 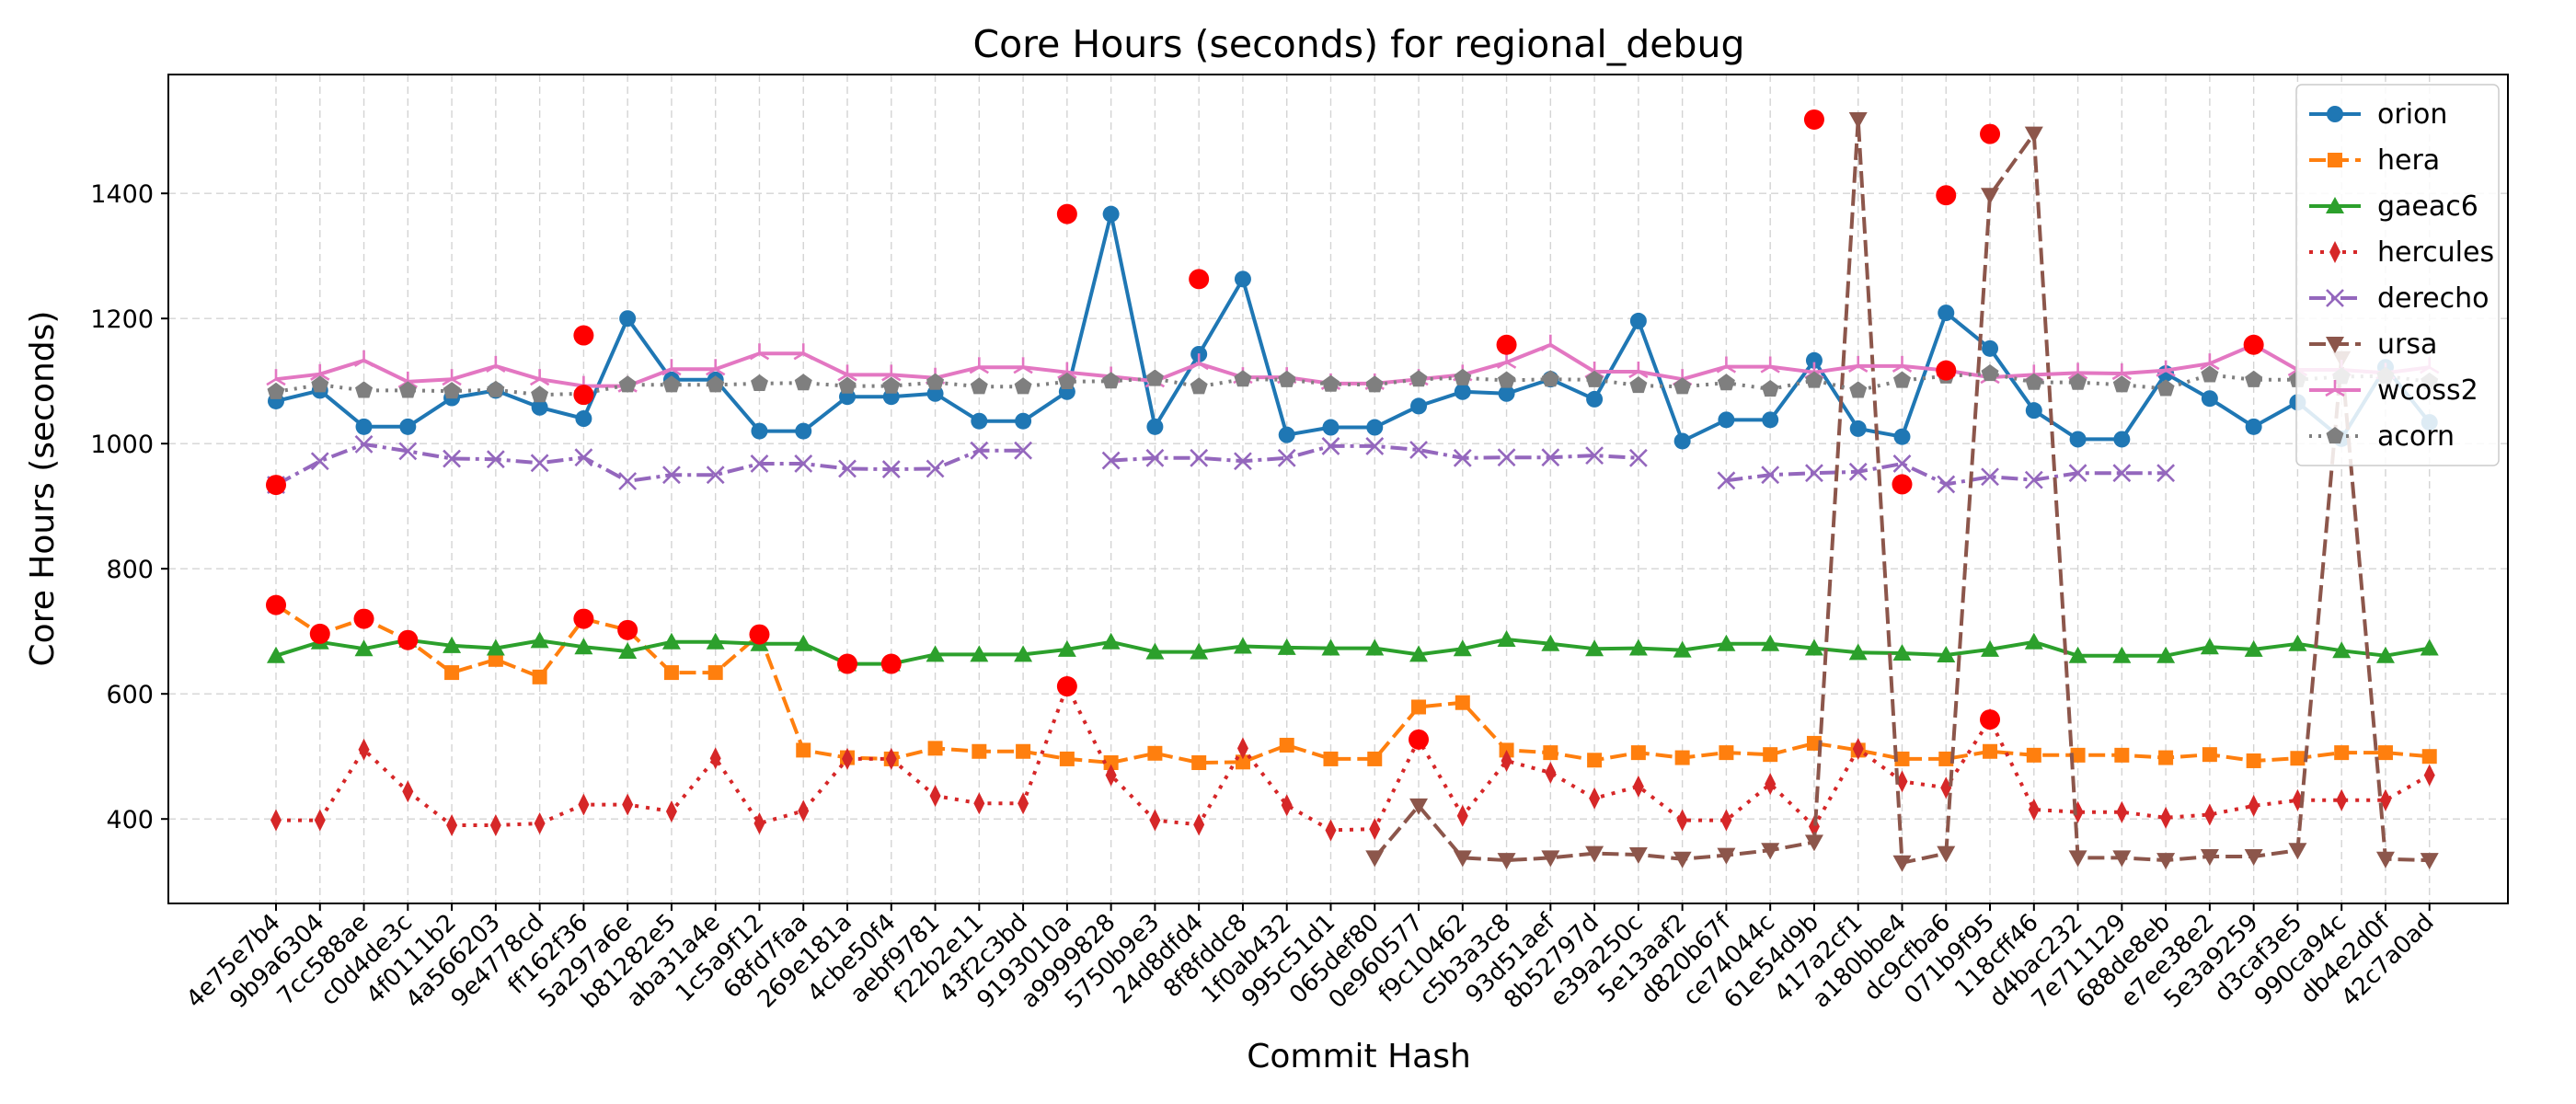 What do you see at coordinates (122, 319) in the screenshot?
I see `y-tick-label: 1200` at bounding box center [122, 319].